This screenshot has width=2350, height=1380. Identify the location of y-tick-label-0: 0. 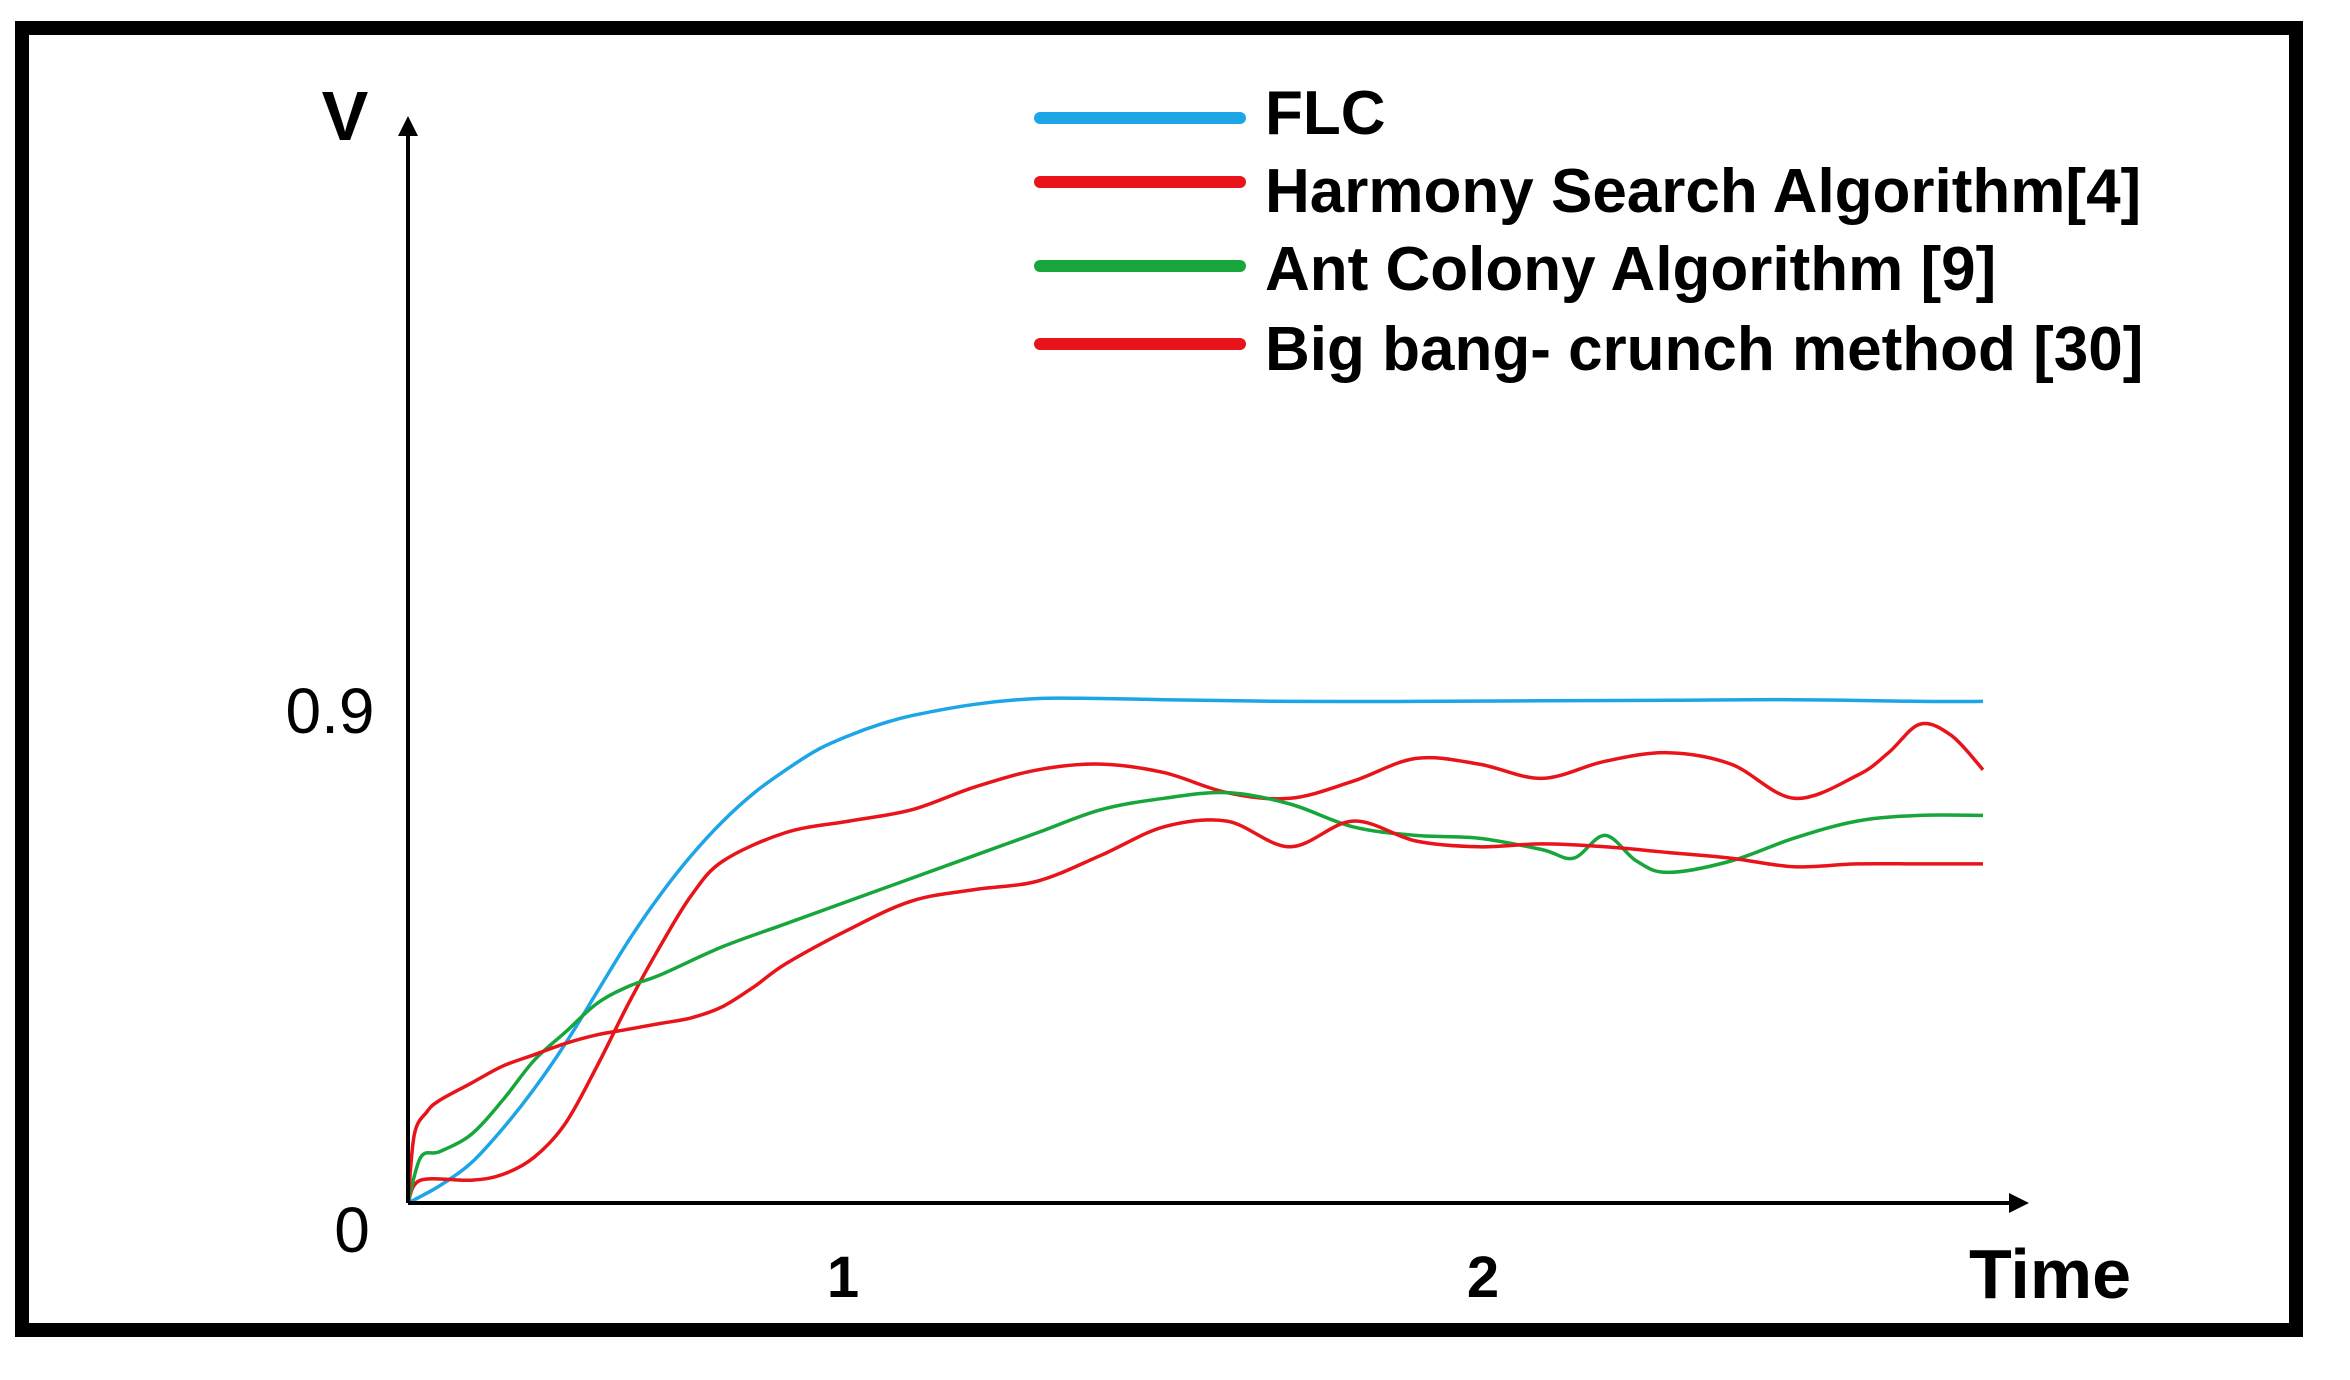
(352, 1230).